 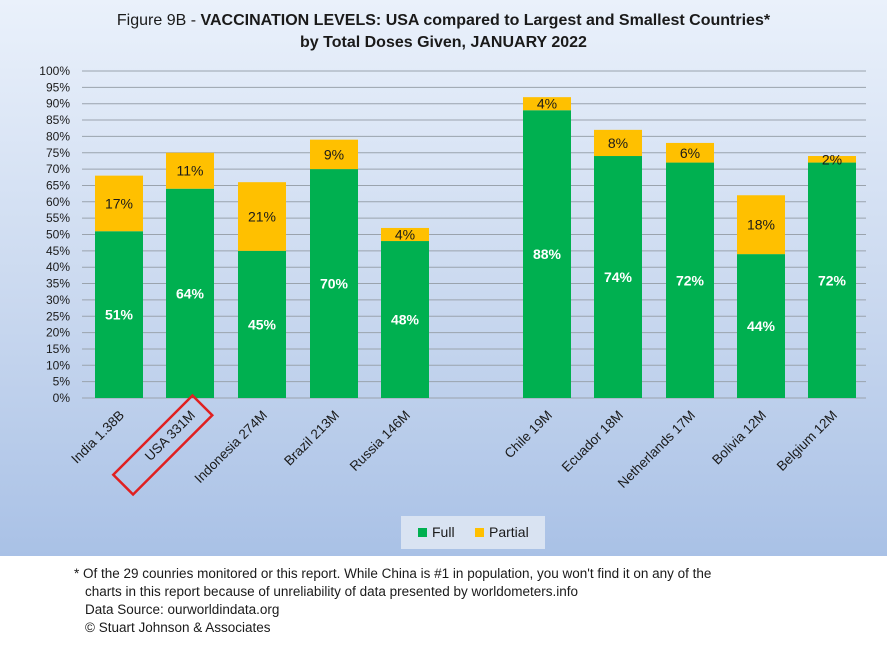 What do you see at coordinates (182, 609) in the screenshot?
I see `data-source: Data Source: ourworldindata.org` at bounding box center [182, 609].